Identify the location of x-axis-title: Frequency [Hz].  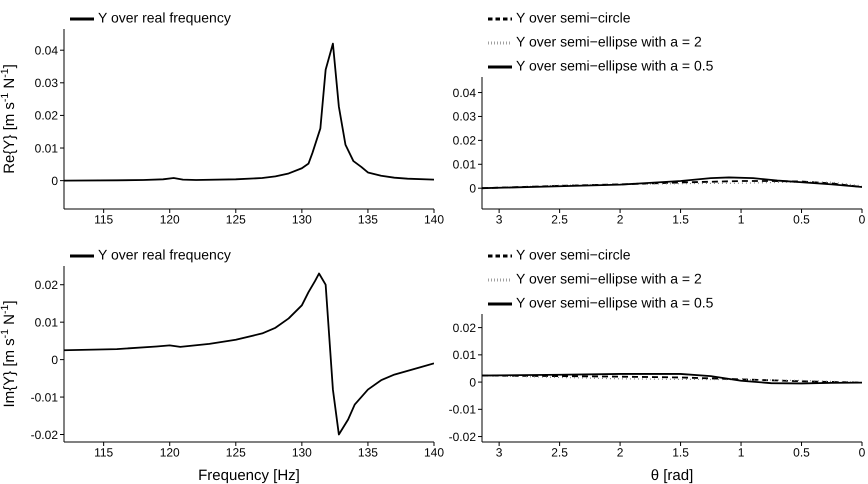
(249, 475).